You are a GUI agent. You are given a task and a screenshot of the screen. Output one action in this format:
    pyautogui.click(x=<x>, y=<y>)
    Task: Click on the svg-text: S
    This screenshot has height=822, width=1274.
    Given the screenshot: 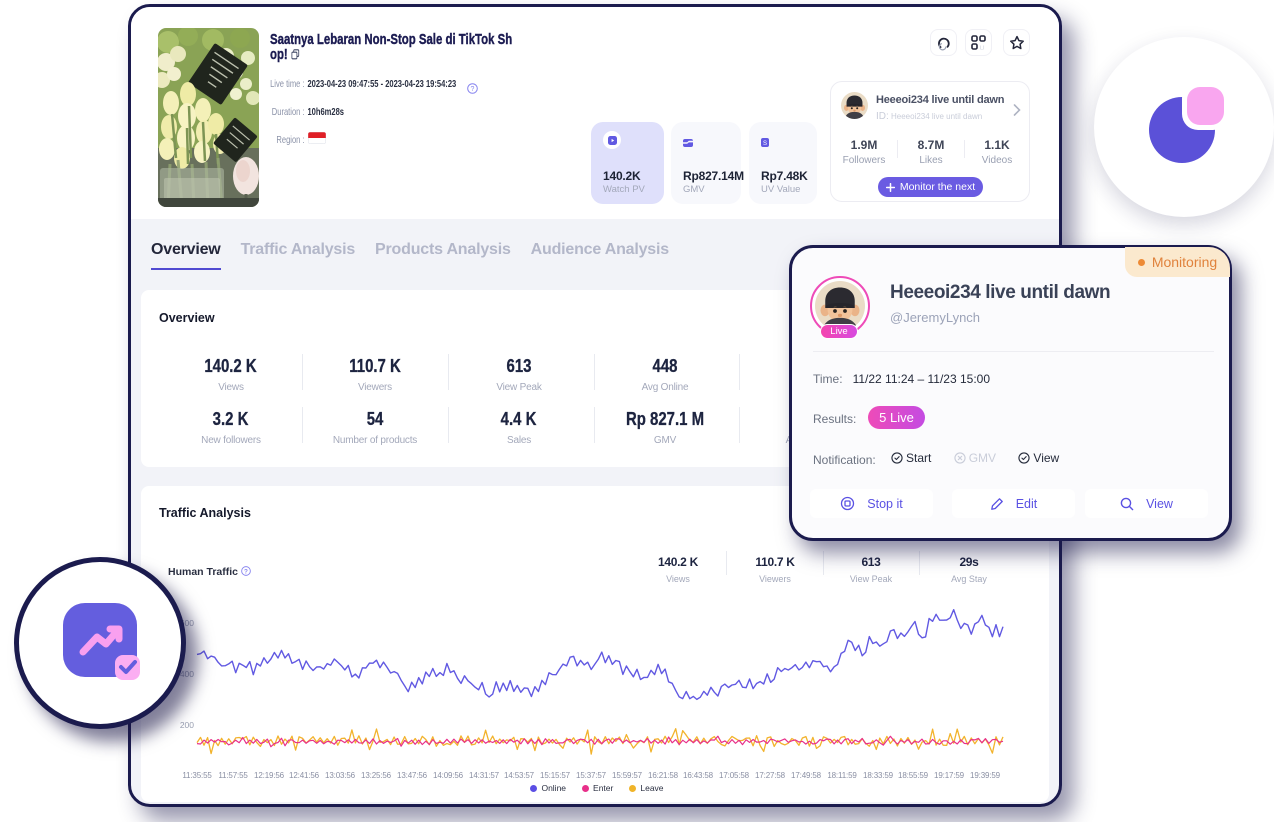 What is the action you would take?
    pyautogui.click(x=765, y=144)
    